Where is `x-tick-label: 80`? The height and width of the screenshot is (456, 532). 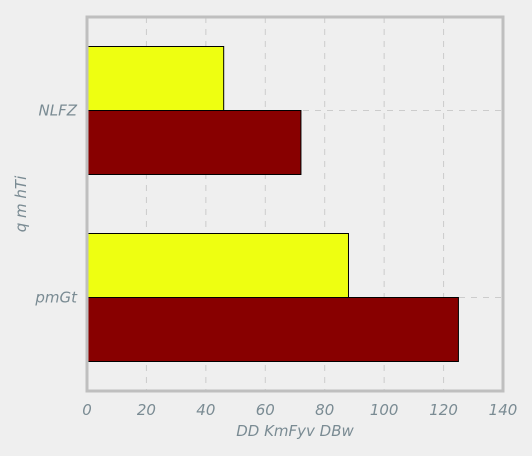
x-tick-label: 80 is located at coordinates (324, 410).